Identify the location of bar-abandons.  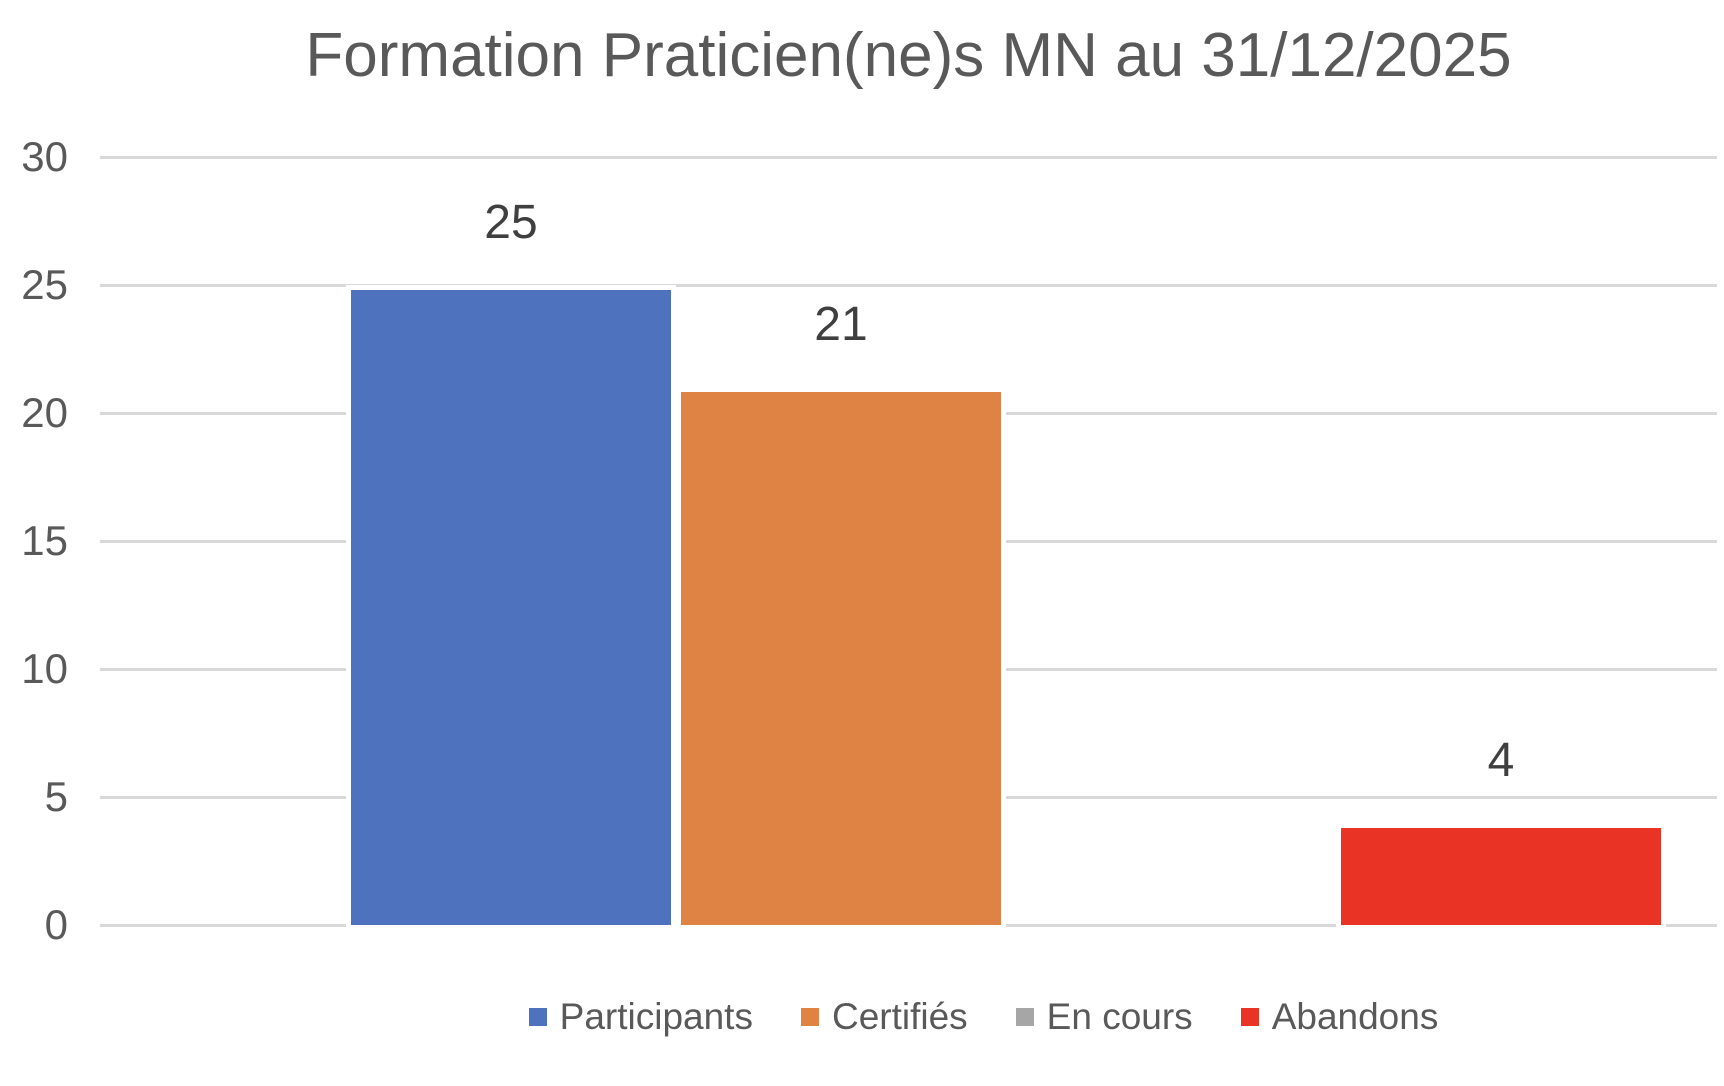
(1501, 876).